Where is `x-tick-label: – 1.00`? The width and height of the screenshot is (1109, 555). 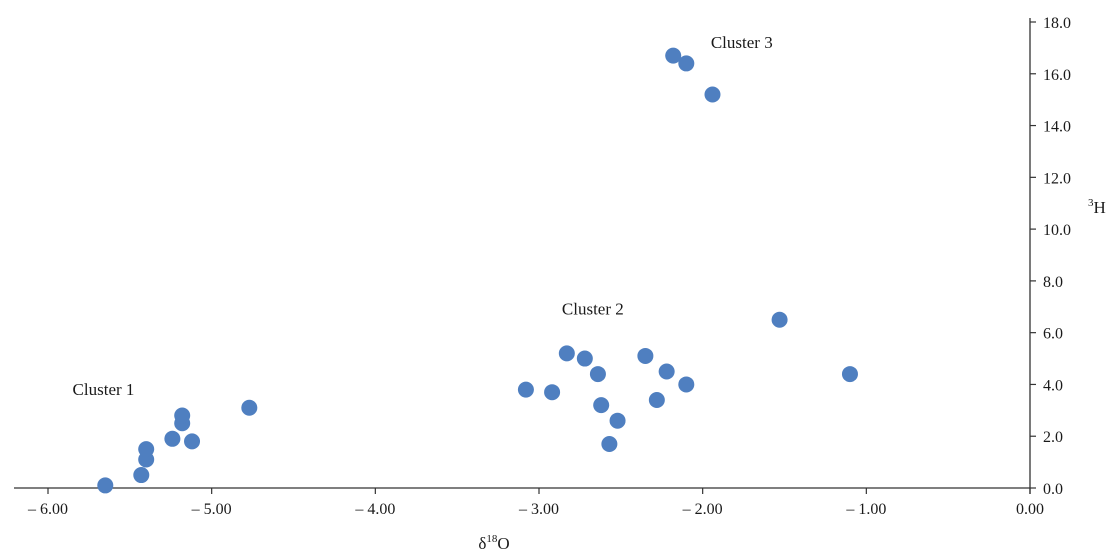 x-tick-label: – 1.00 is located at coordinates (865, 509).